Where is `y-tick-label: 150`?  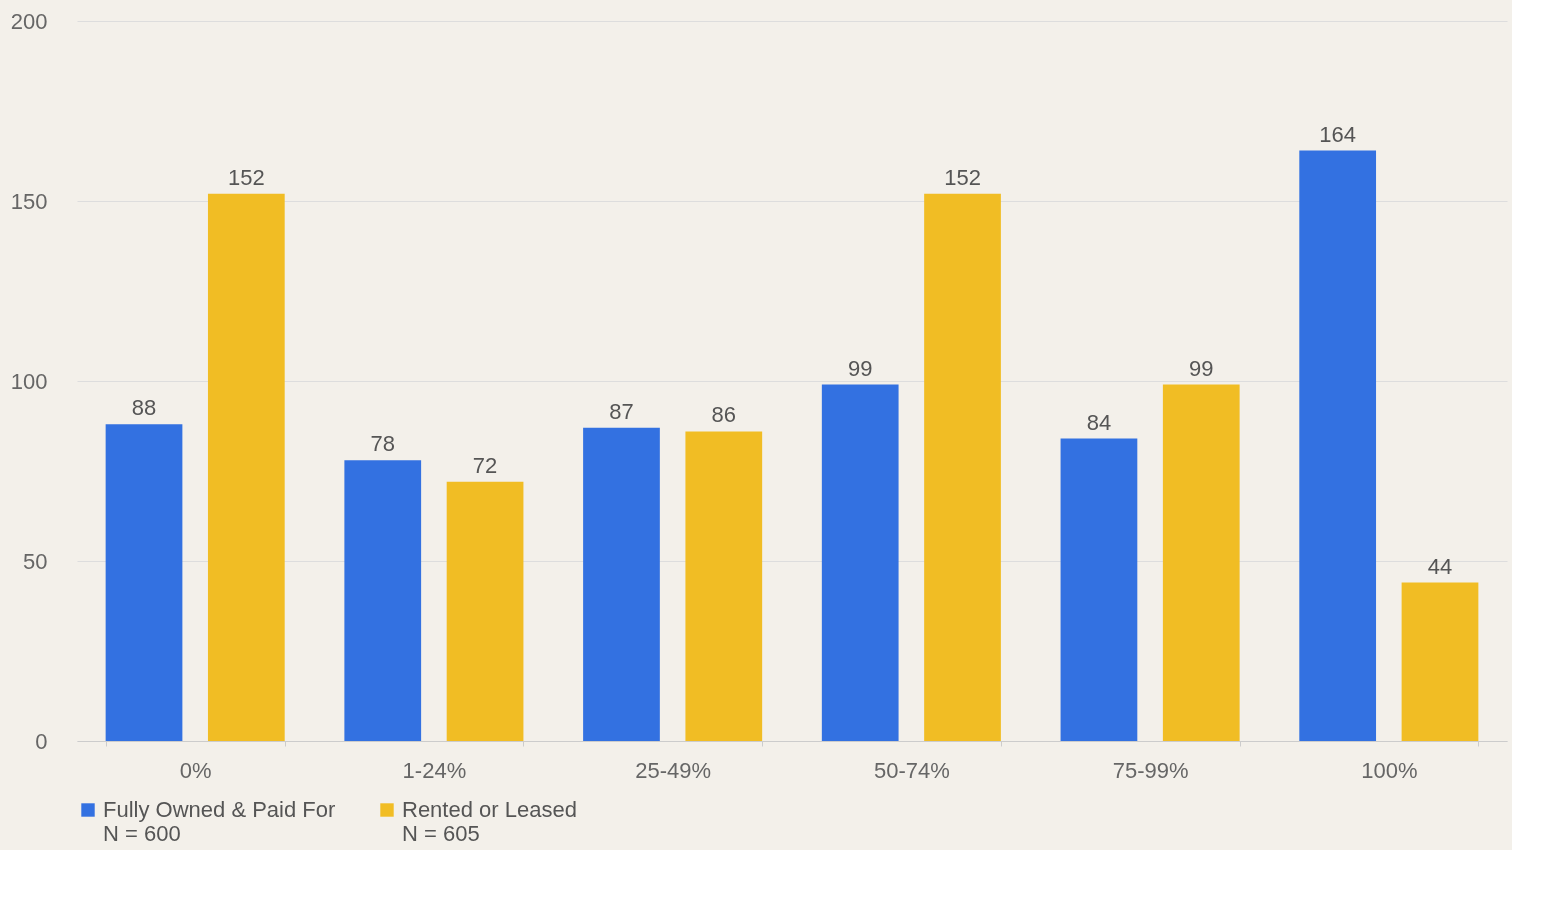
y-tick-label: 150 is located at coordinates (29, 201).